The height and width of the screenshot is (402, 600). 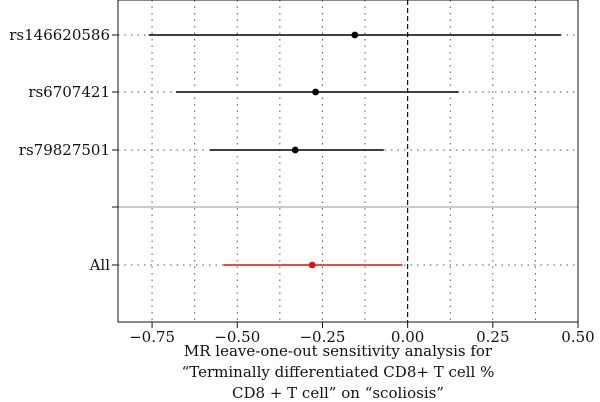 What do you see at coordinates (312, 265) in the screenshot?
I see `point-estimate-all` at bounding box center [312, 265].